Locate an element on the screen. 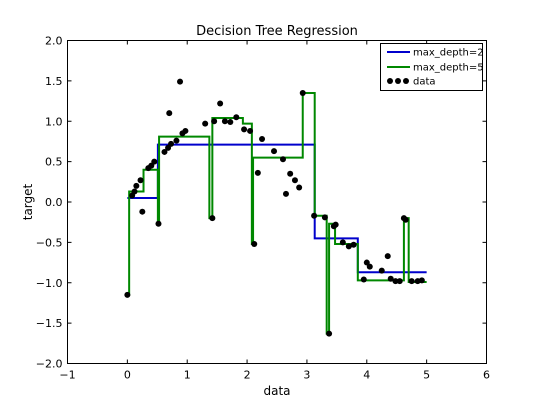 The width and height of the screenshot is (540, 405). x-tick-label: 3 is located at coordinates (306, 375).